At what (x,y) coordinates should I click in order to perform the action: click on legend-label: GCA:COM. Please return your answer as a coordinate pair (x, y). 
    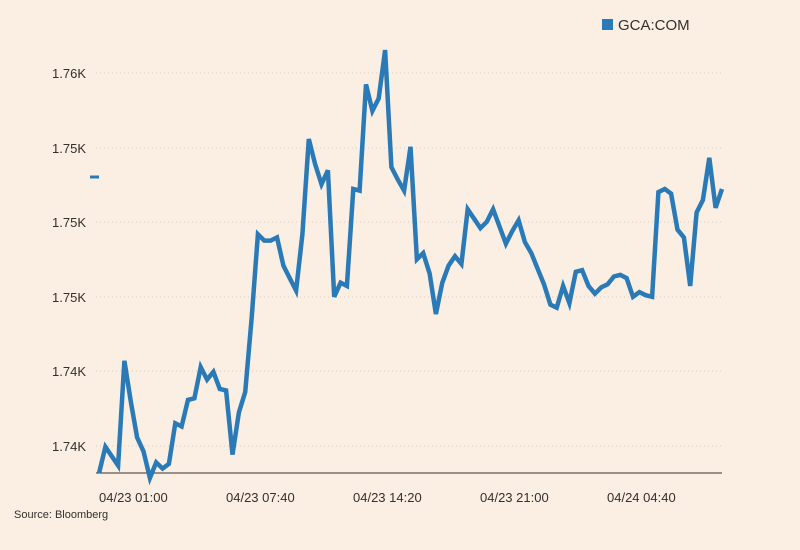
    Looking at the image, I should click on (654, 25).